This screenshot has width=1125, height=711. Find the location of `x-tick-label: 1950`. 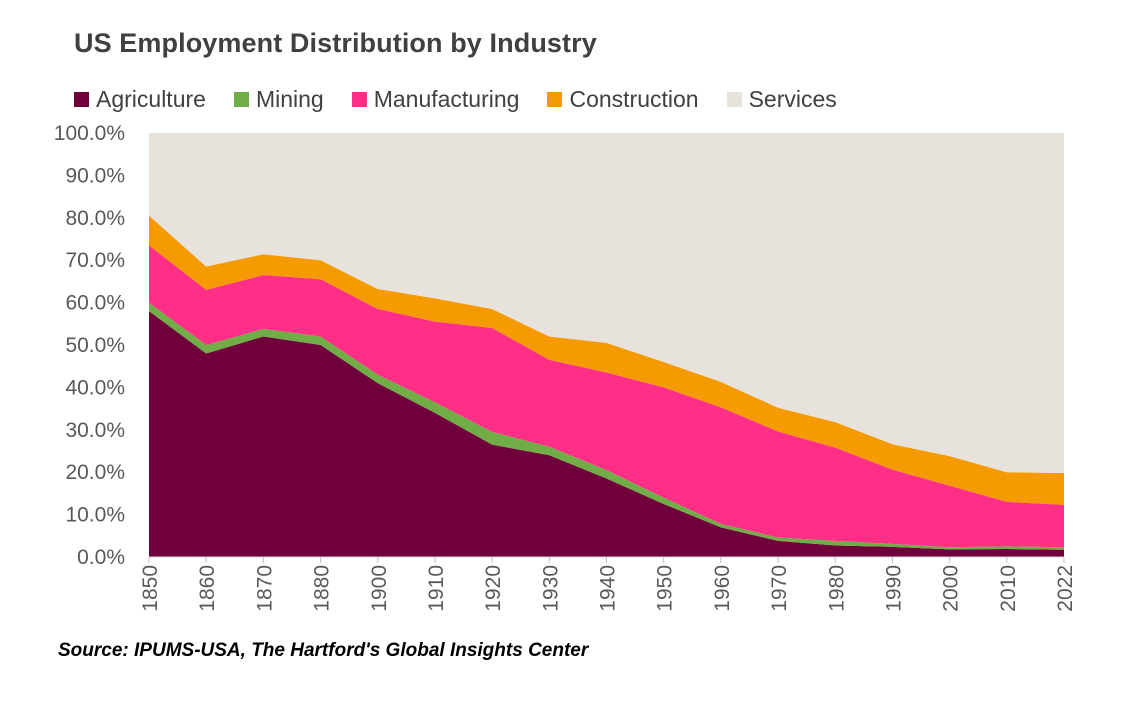

x-tick-label: 1950 is located at coordinates (665, 588).